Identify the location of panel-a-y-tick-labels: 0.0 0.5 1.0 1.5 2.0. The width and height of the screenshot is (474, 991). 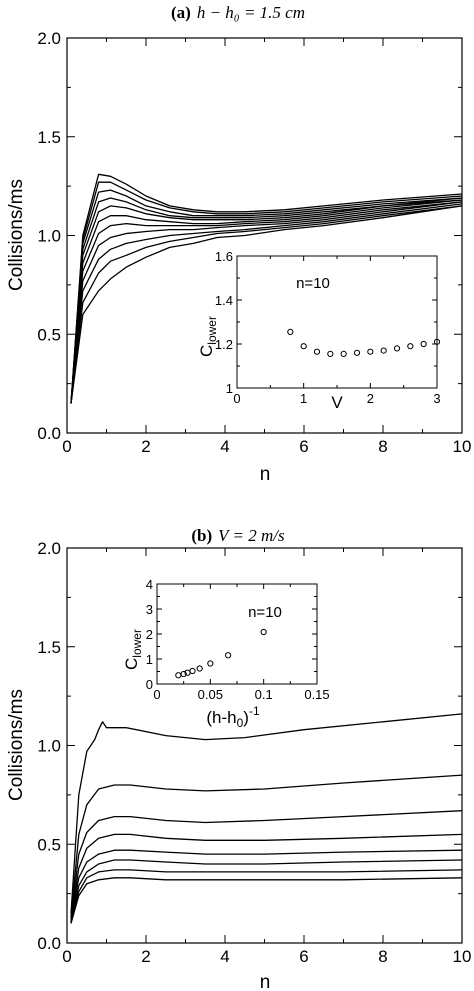
(49, 236).